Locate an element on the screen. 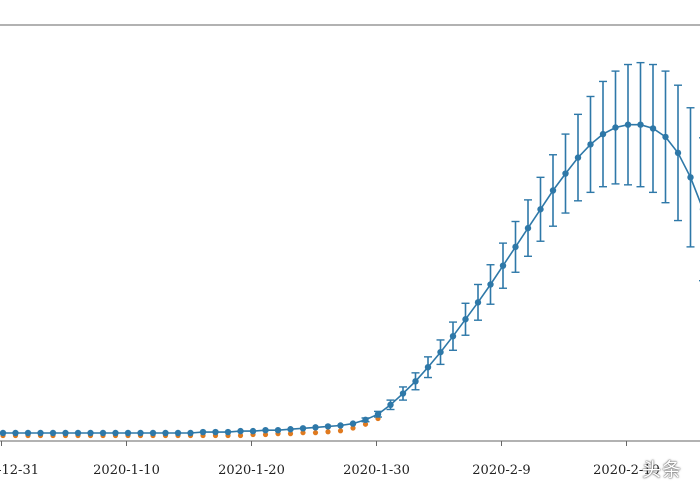  x-tick-label: 2020-2-19 is located at coordinates (626, 470).